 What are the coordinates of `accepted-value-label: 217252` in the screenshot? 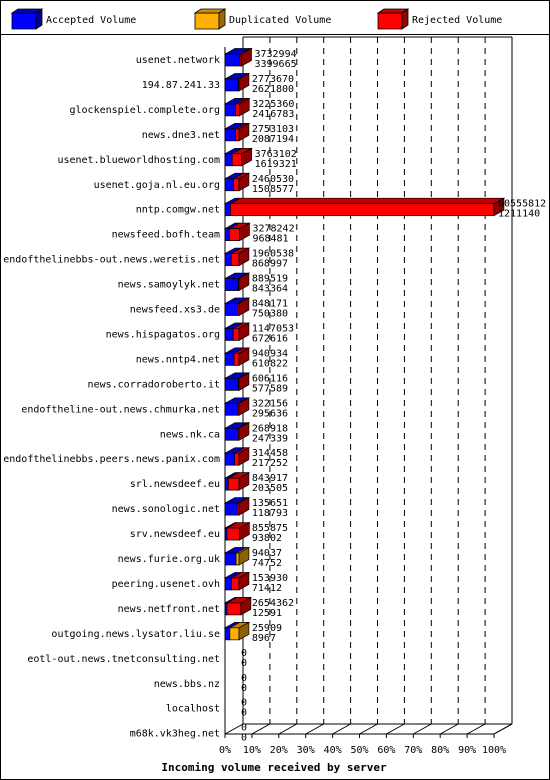 It's located at (270, 463).